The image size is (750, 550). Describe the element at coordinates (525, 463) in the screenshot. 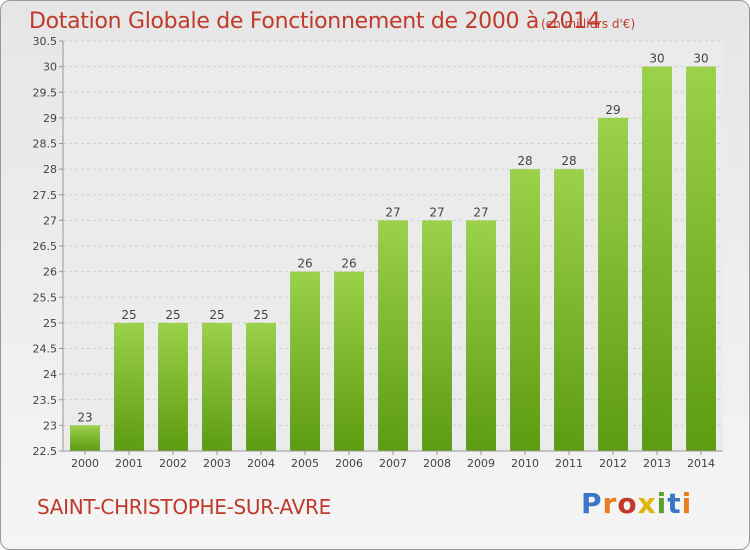

I see `x-tick-label: 2010` at that location.